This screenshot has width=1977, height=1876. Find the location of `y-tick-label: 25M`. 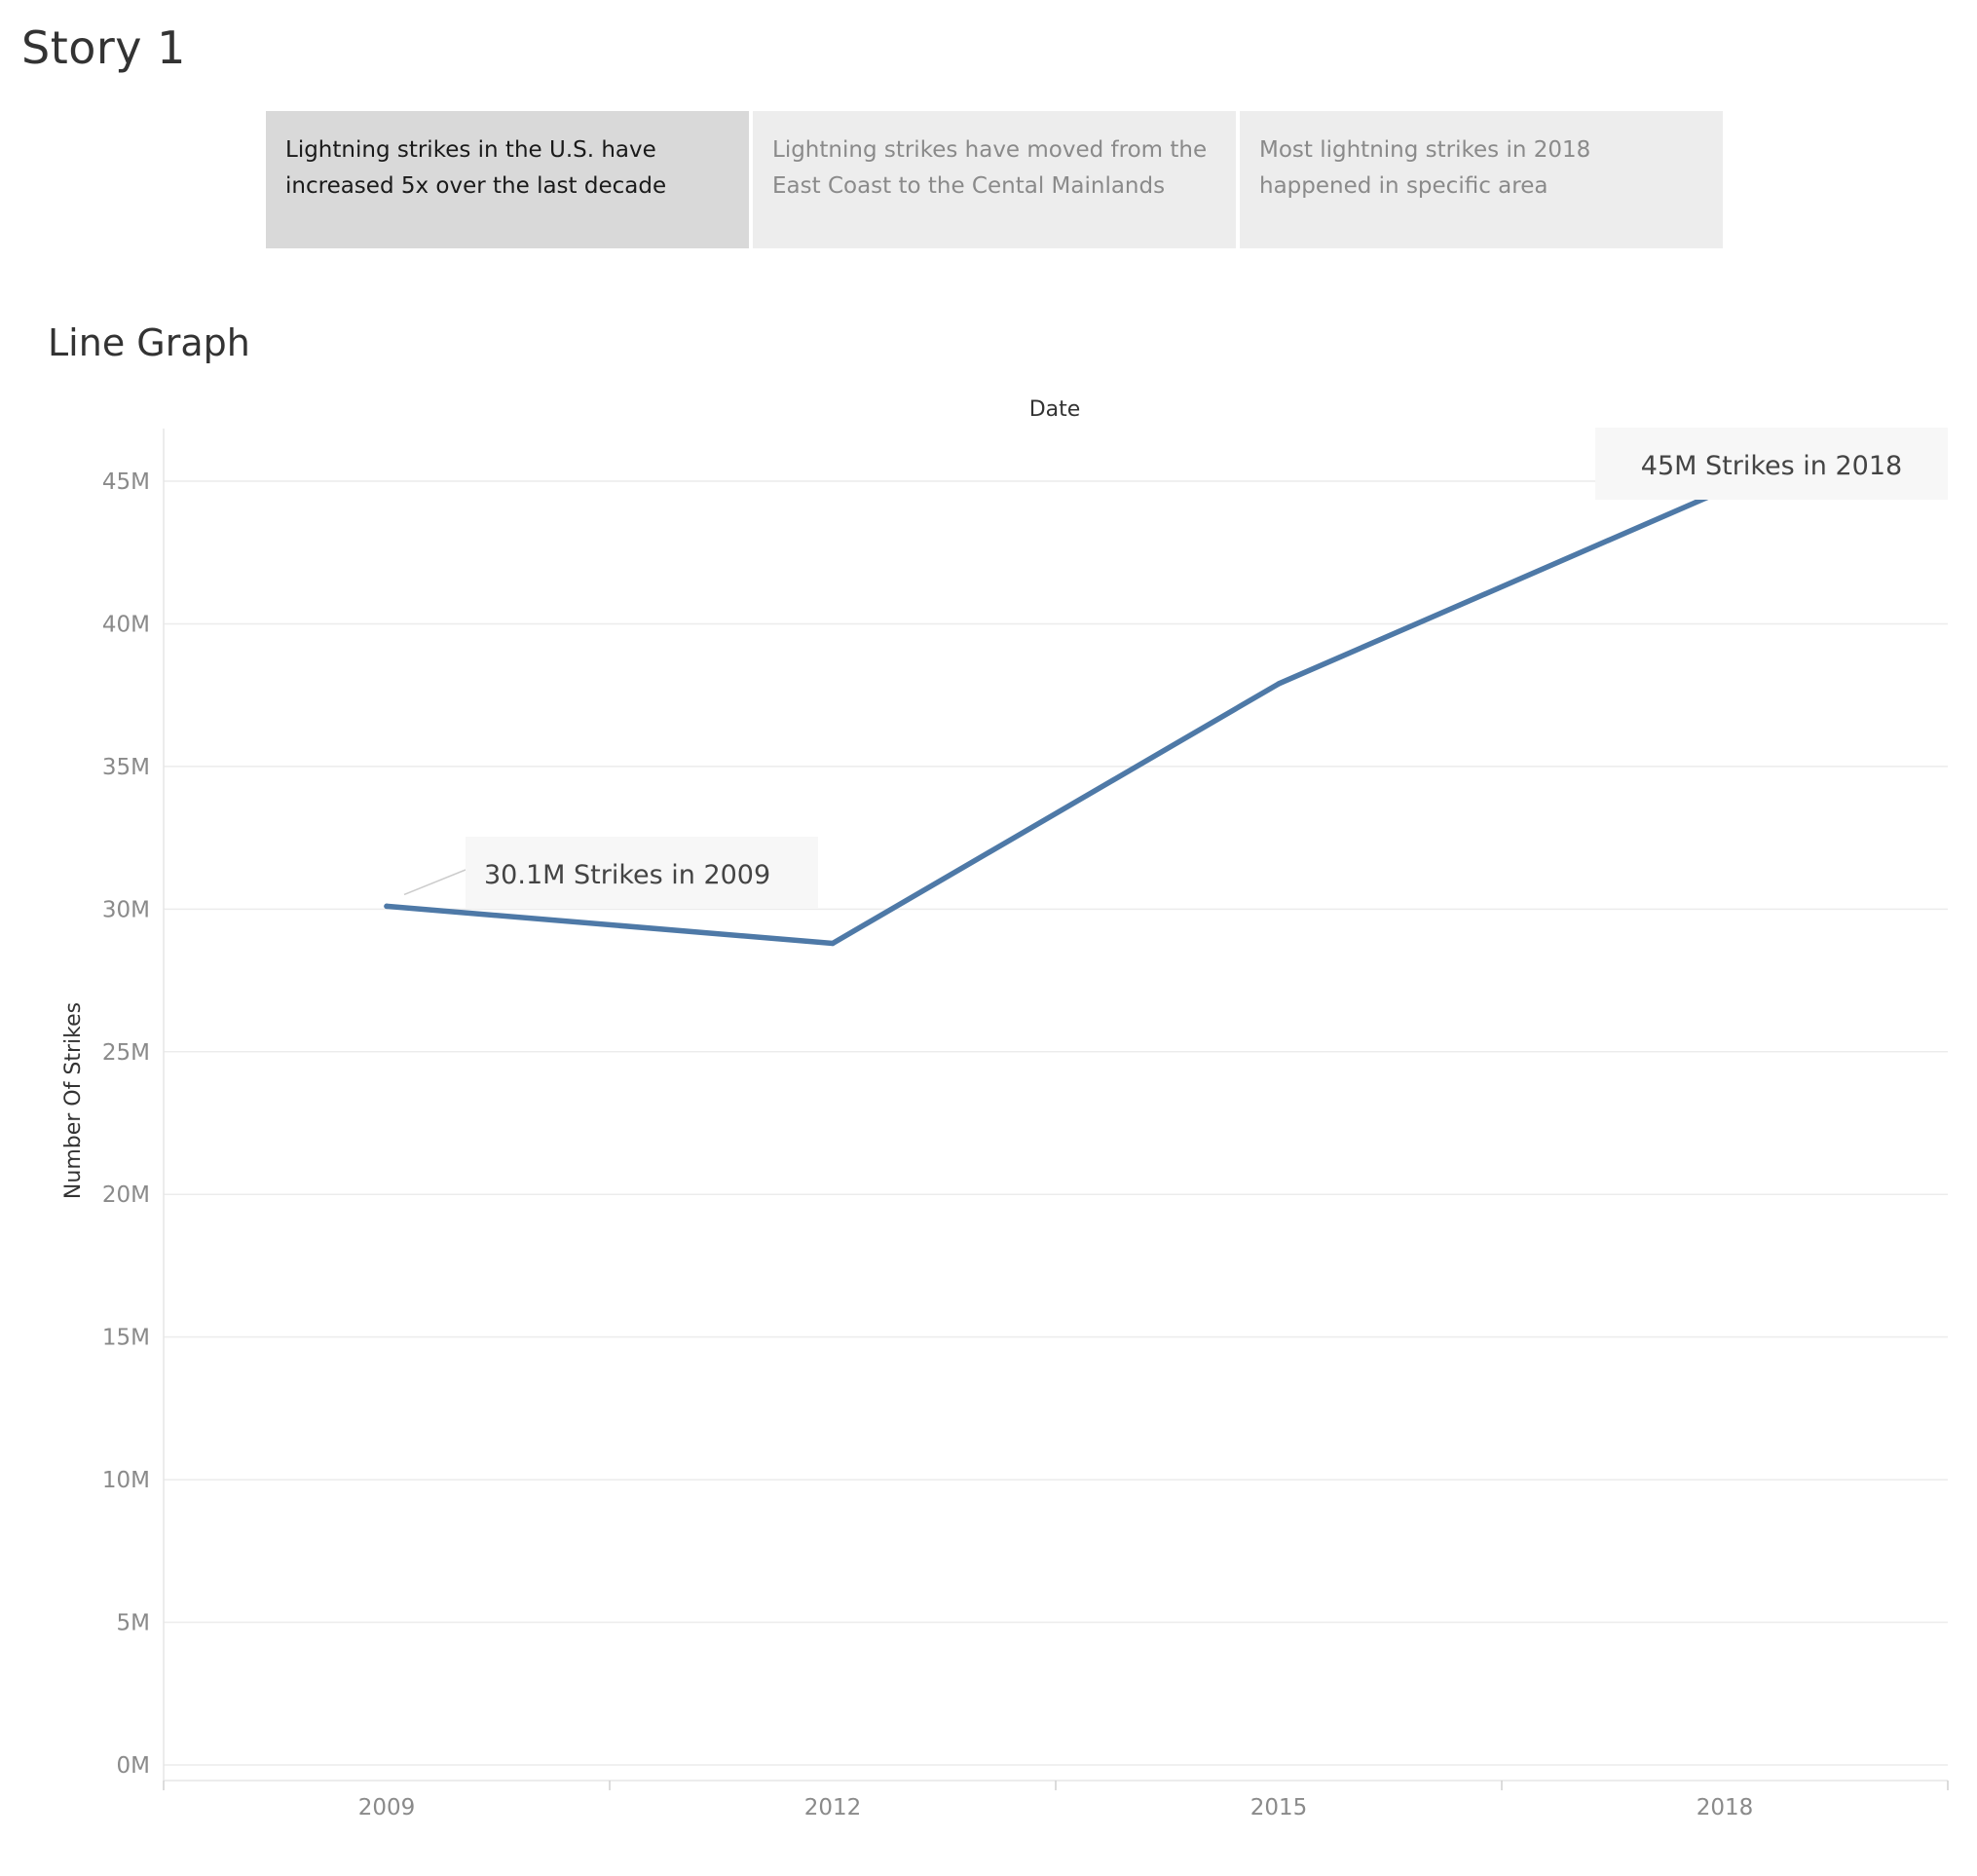

y-tick-label: 25M is located at coordinates (126, 1053).